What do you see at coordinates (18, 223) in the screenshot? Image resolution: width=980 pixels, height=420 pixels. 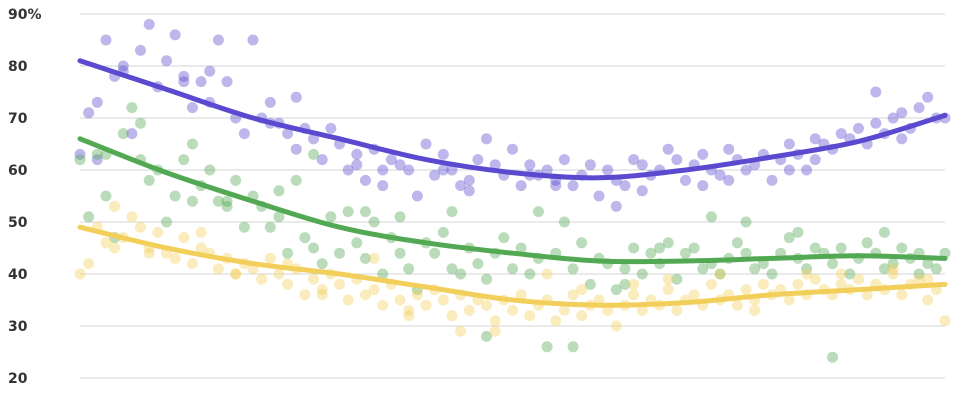 I see `y-tick-label-50: 50` at bounding box center [18, 223].